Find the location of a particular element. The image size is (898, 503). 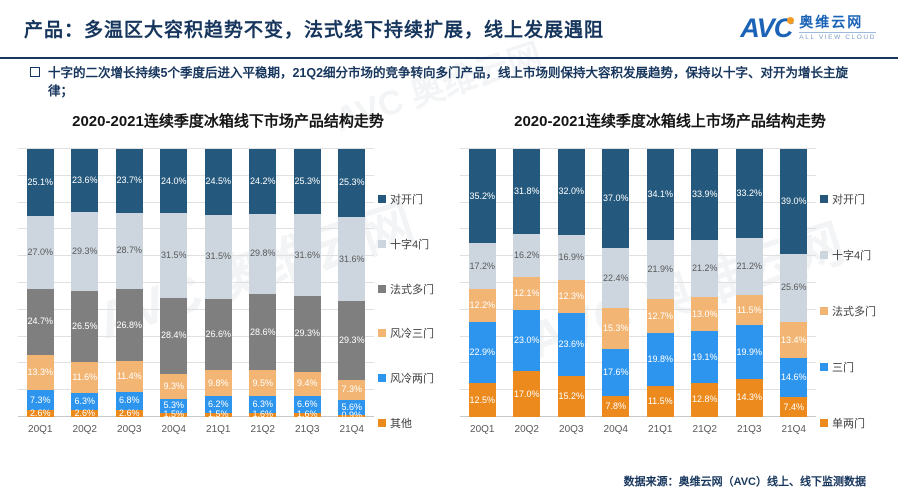

bar-21Q2: 24.2% 29.8% 28.6% 9.5% 6.3% 1.6% 21Q2 is located at coordinates (263, 295).